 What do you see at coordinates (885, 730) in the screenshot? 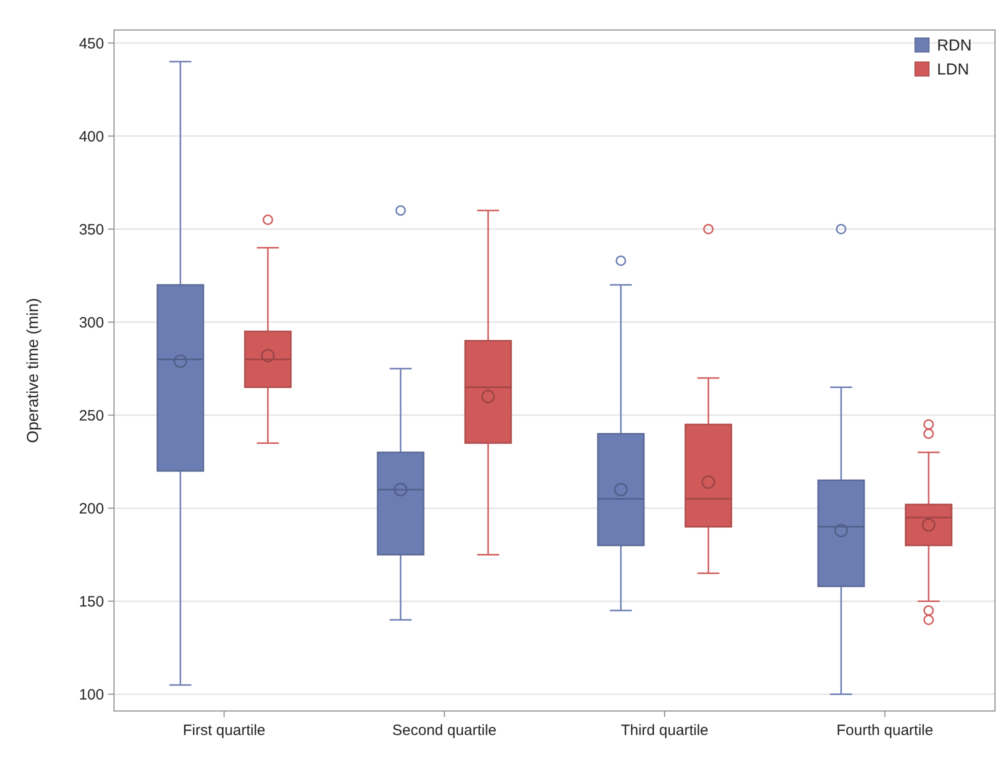
I see `x-tick-label: Fourth quartile` at bounding box center [885, 730].